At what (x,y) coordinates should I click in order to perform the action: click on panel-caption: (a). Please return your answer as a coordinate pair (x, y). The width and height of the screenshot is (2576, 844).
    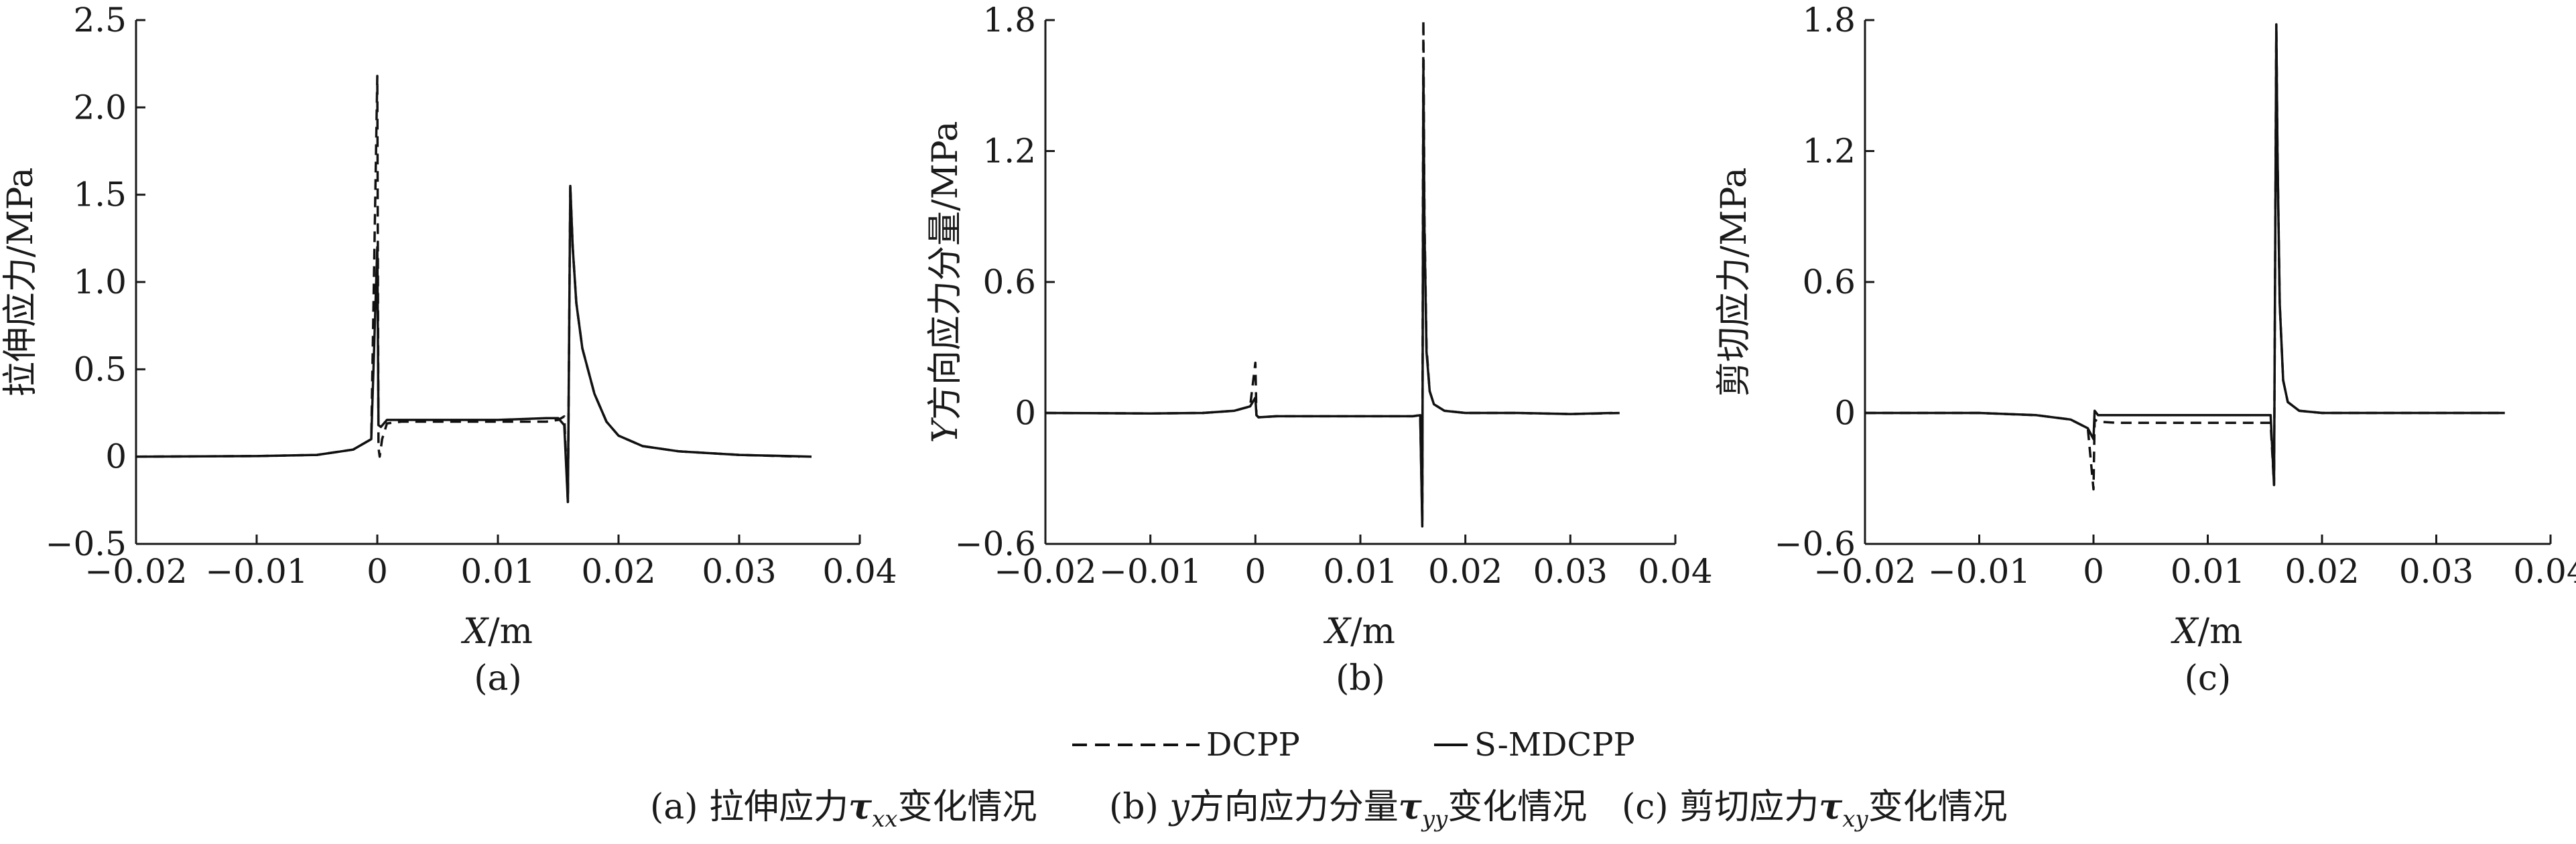
    Looking at the image, I should click on (498, 678).